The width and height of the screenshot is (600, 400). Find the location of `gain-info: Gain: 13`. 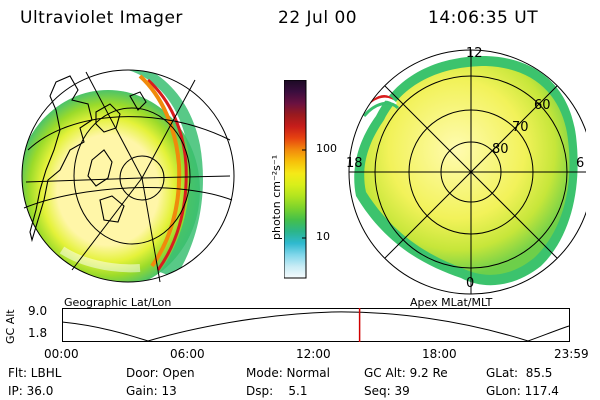

gain-info: Gain: 13 is located at coordinates (151, 391).